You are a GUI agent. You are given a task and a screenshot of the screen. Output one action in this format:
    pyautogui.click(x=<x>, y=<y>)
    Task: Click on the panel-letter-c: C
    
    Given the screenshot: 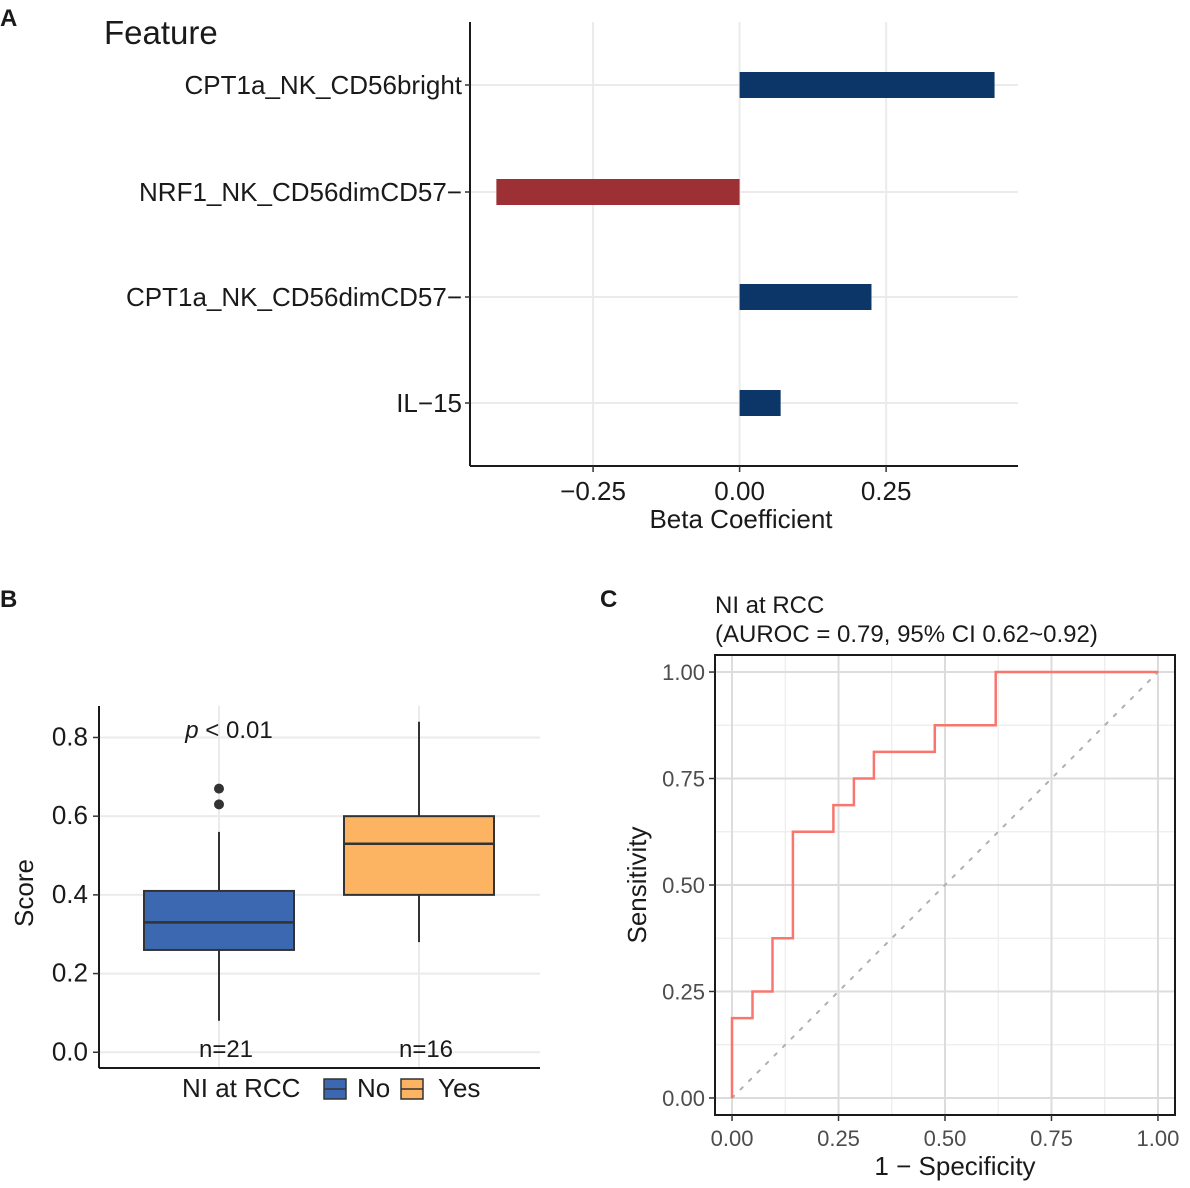 What is the action you would take?
    pyautogui.click(x=608, y=599)
    